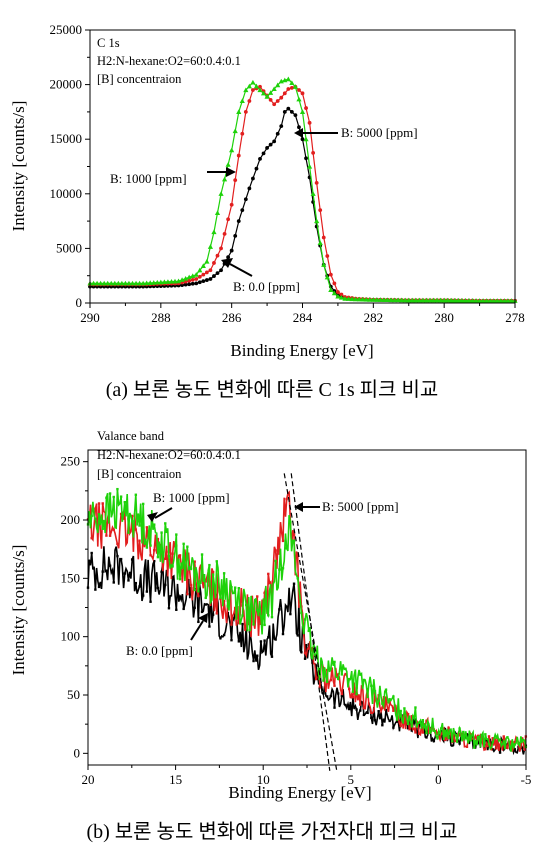 Image resolution: width=544 pixels, height=851 pixels. Describe the element at coordinates (438, 779) in the screenshot. I see `valence-x-tick-label: 0` at that location.